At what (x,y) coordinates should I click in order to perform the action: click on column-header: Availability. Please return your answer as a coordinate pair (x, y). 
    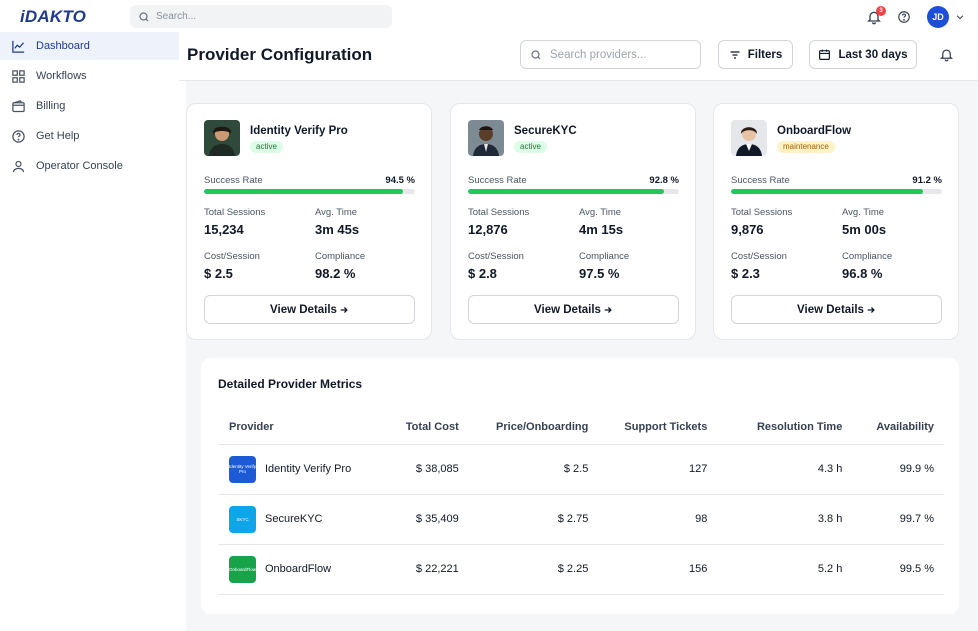
    Looking at the image, I should click on (898, 427).